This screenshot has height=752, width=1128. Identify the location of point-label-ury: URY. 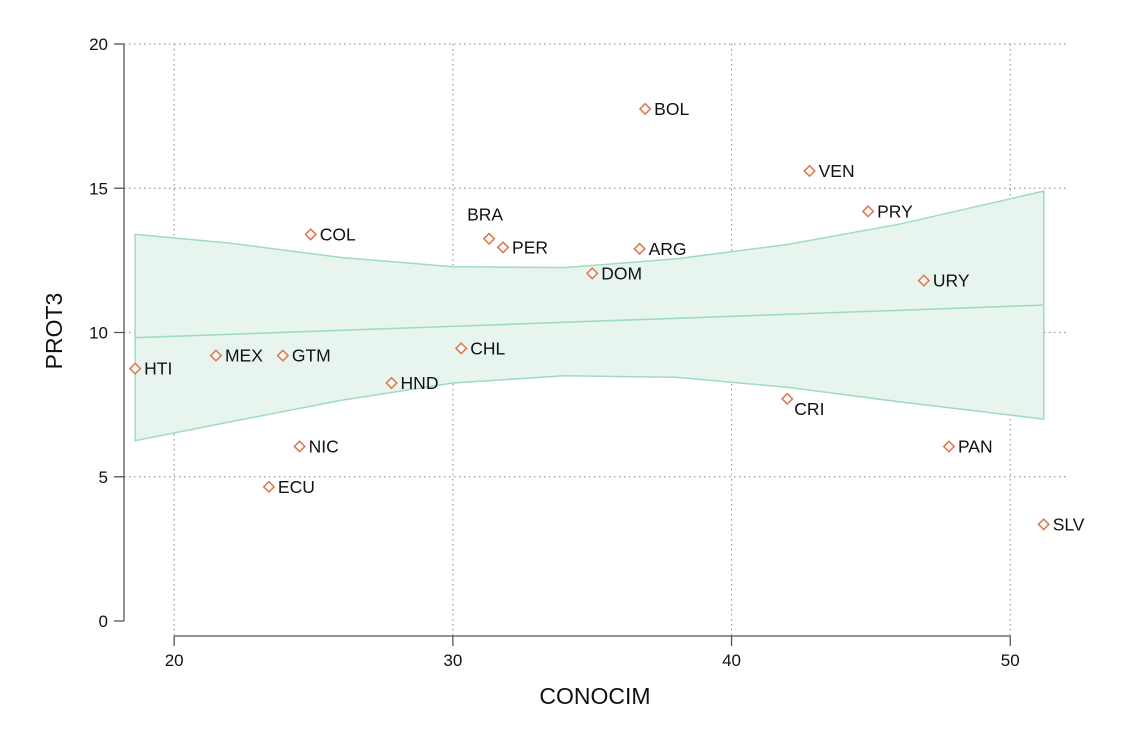
(951, 281).